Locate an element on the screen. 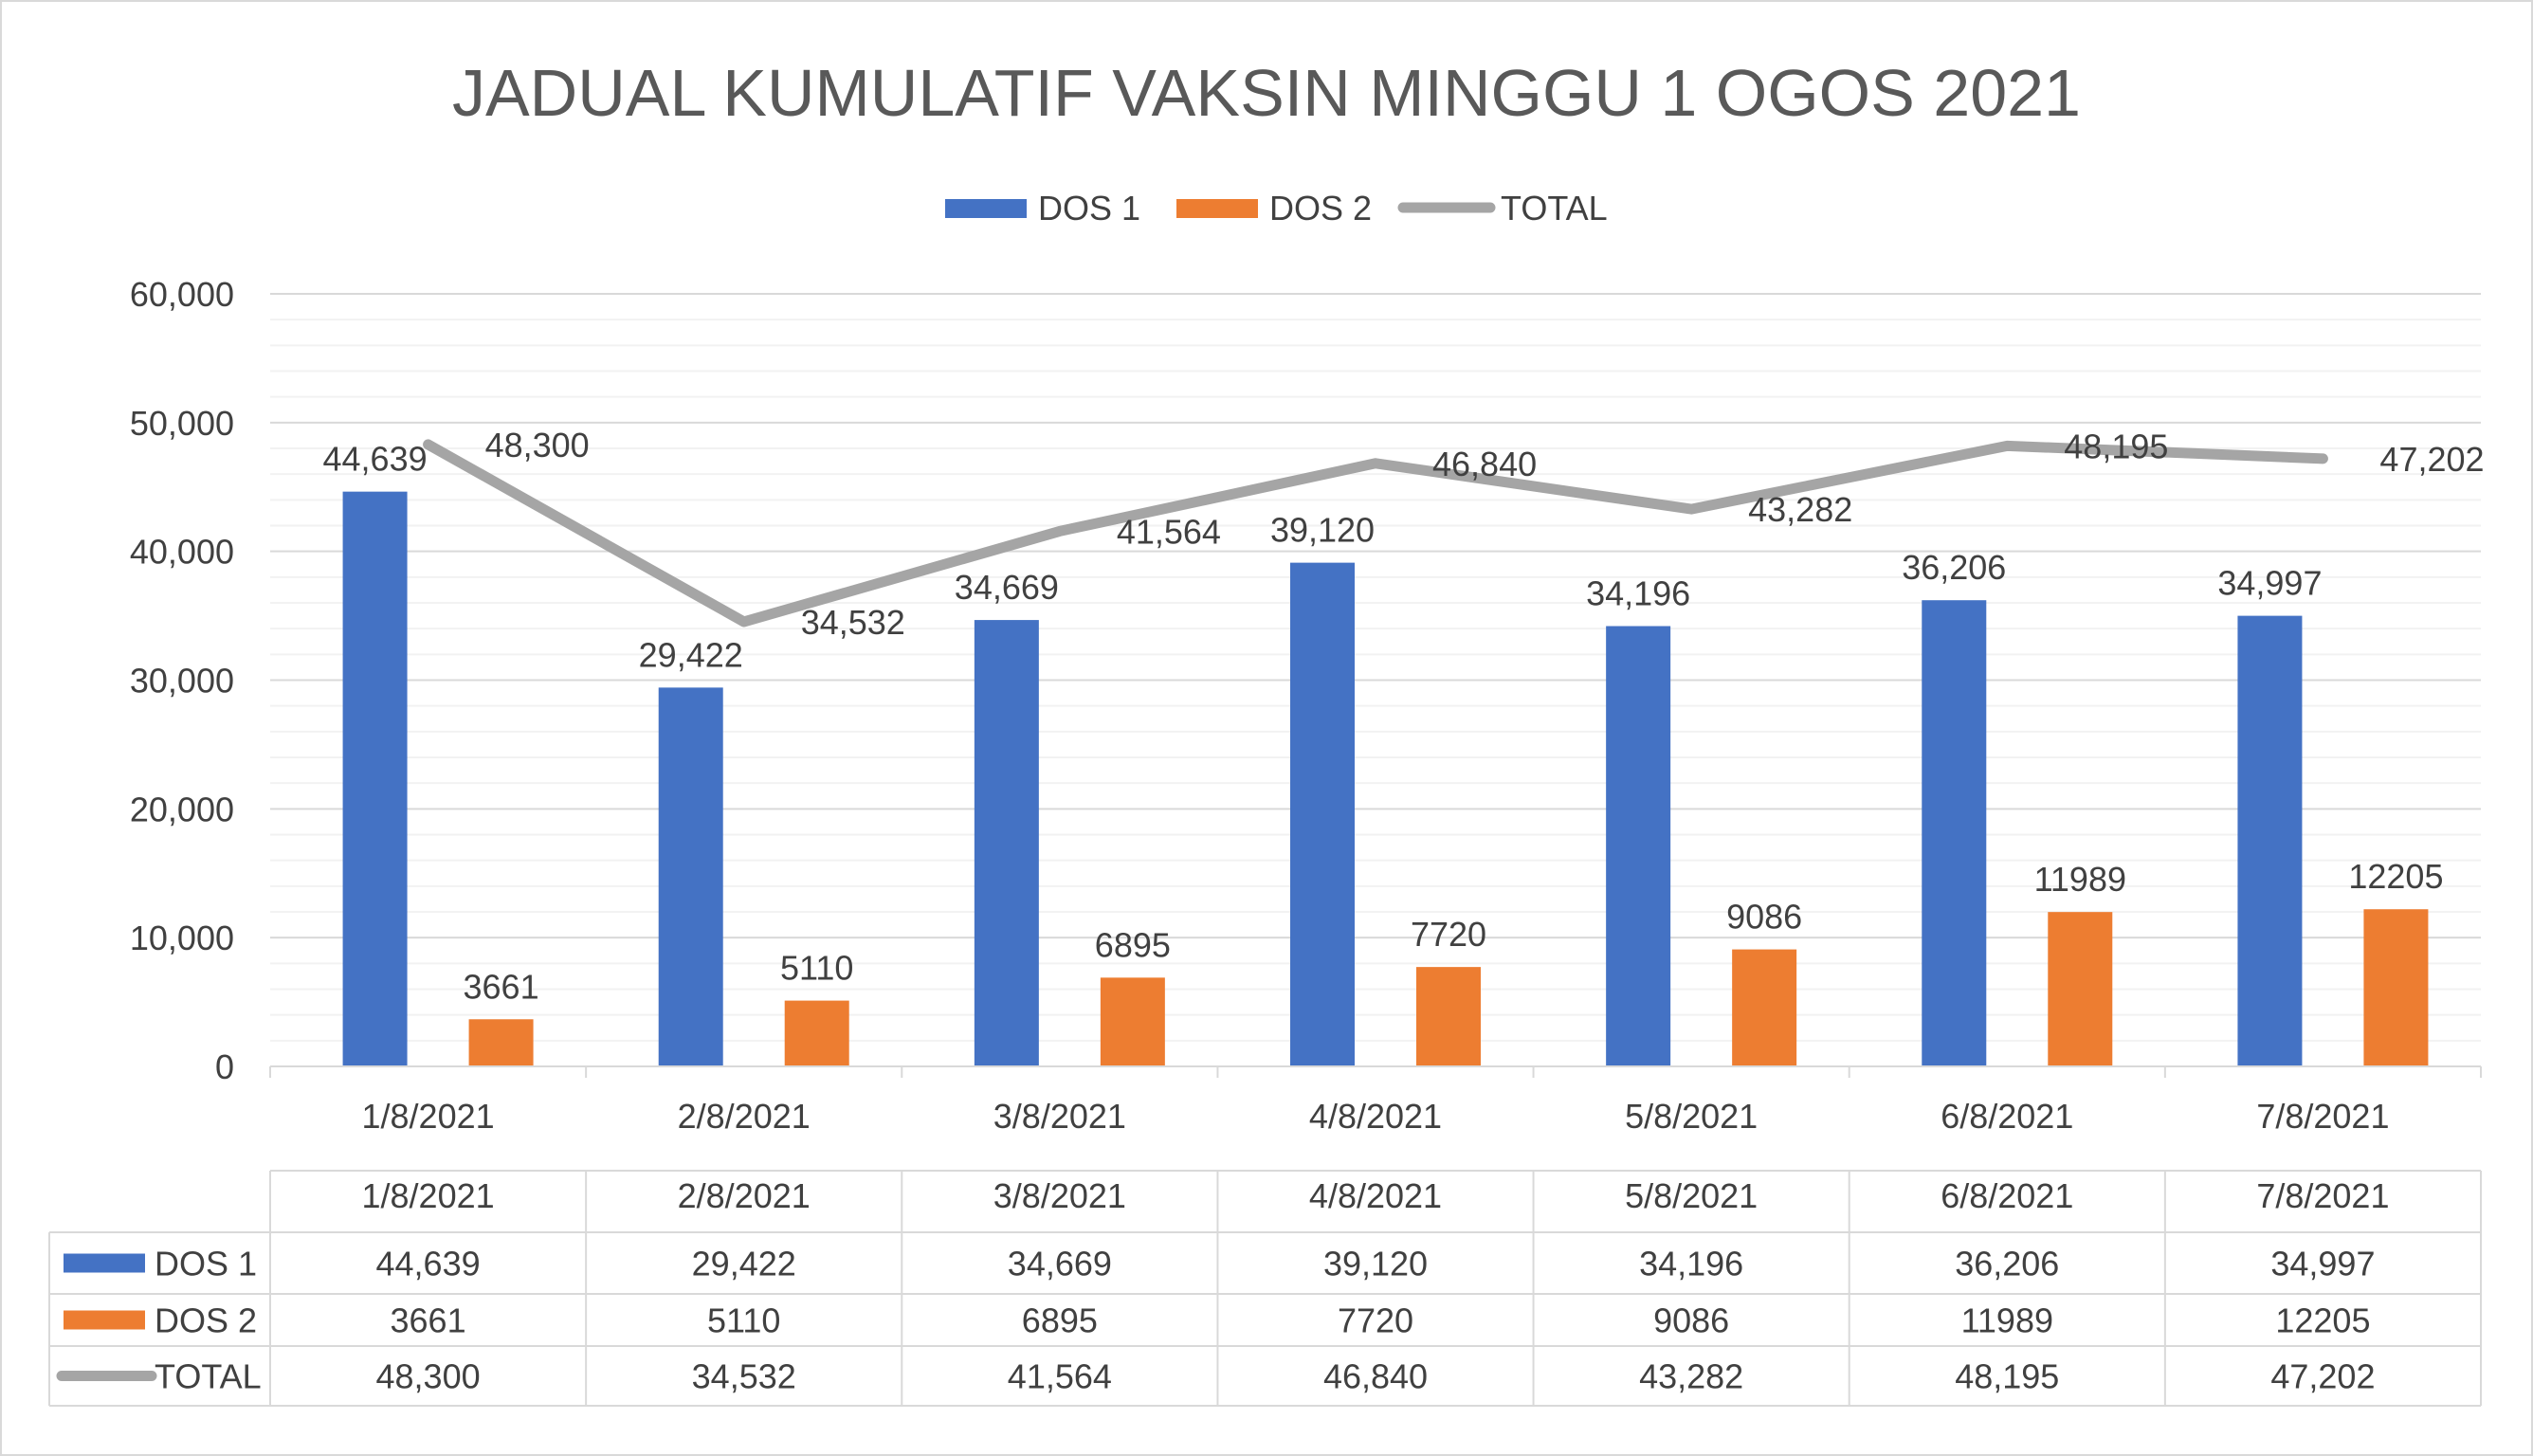 The width and height of the screenshot is (2533, 1456). y-tick-label: 0 is located at coordinates (225, 1066).